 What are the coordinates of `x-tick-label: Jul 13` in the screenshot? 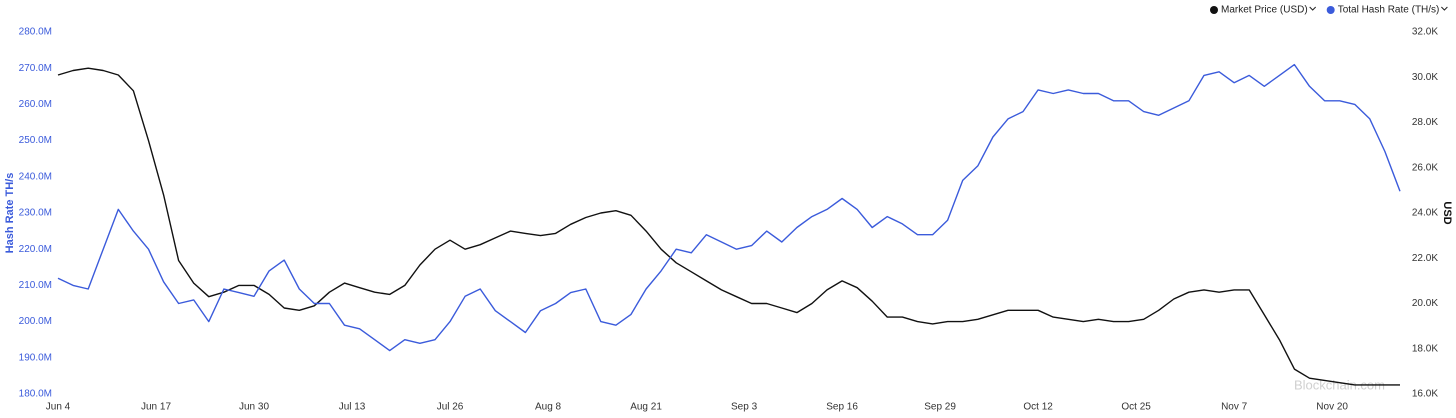 It's located at (352, 407).